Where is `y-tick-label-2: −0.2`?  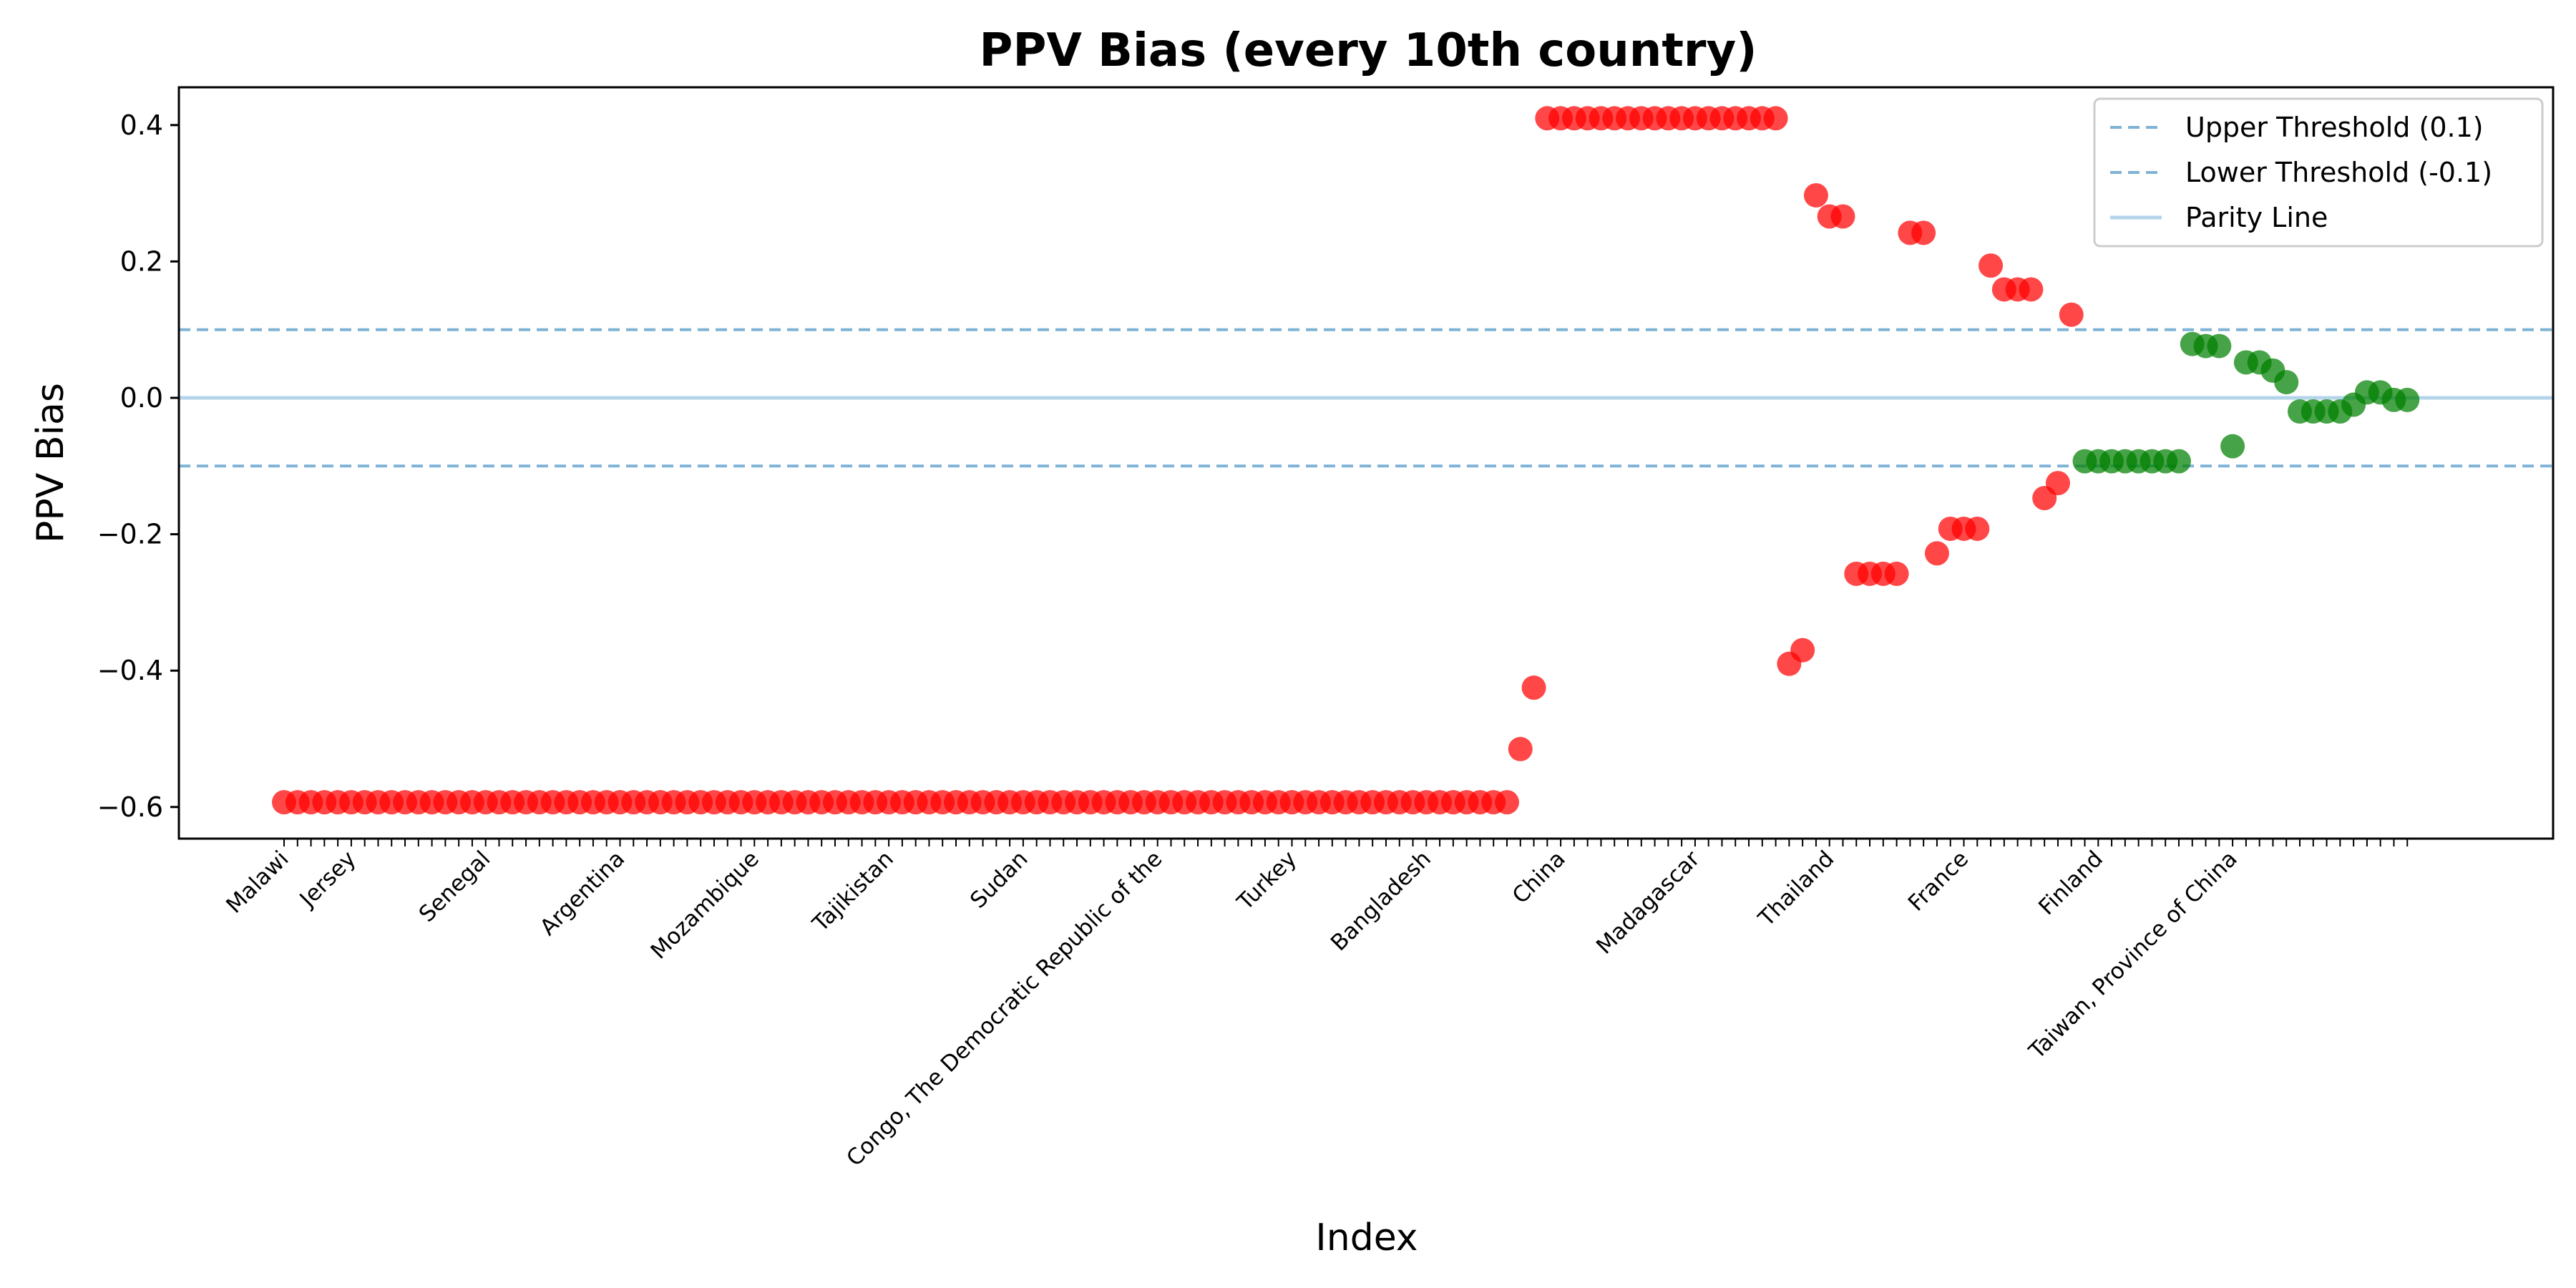 y-tick-label-2: −0.2 is located at coordinates (130, 534).